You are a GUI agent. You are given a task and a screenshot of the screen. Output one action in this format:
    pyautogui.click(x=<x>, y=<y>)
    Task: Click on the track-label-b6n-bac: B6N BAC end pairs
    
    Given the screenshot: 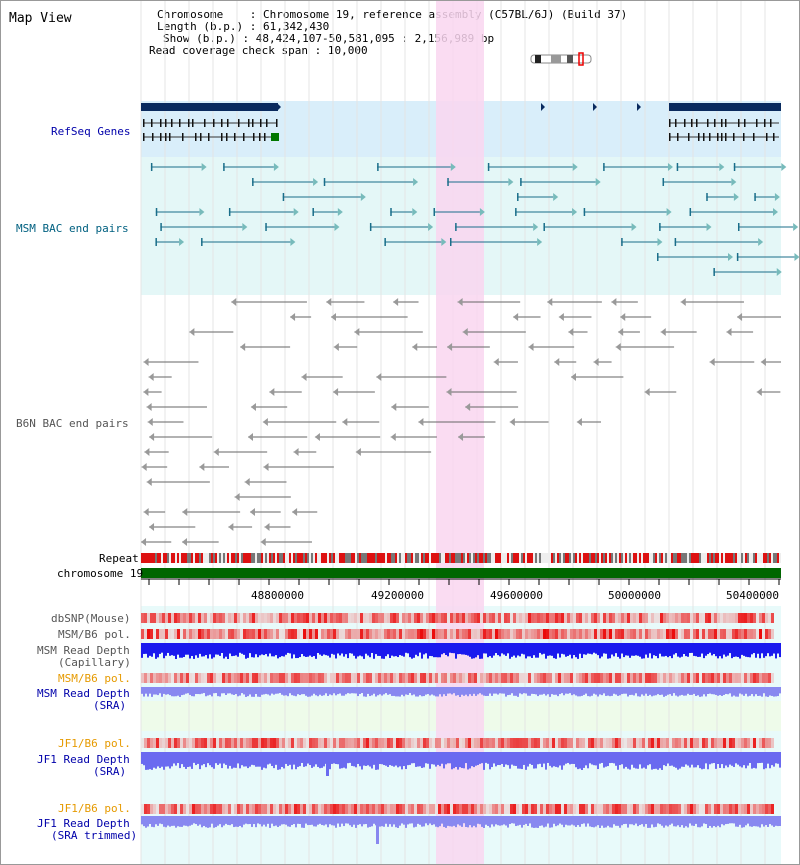 What is the action you would take?
    pyautogui.click(x=72, y=423)
    